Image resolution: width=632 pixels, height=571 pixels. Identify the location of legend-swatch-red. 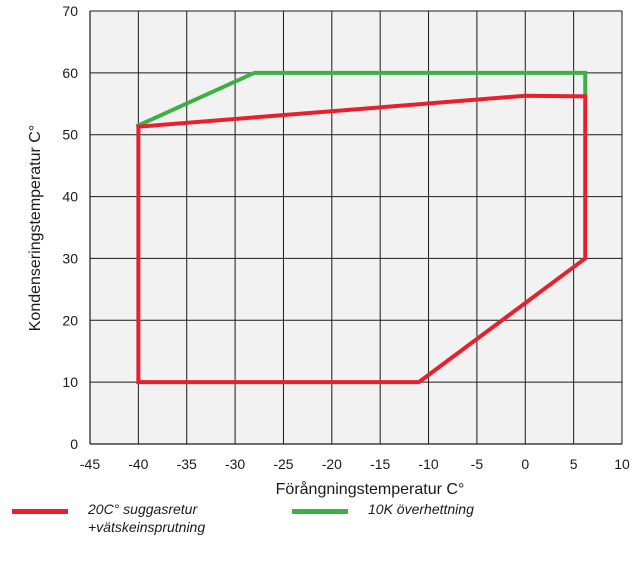
(40, 511).